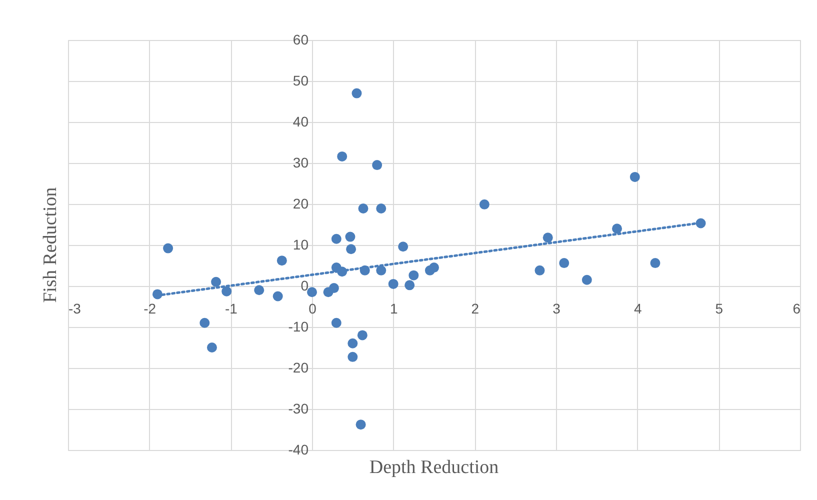 The height and width of the screenshot is (500, 817). I want to click on y-tick-label: 30, so click(300, 162).